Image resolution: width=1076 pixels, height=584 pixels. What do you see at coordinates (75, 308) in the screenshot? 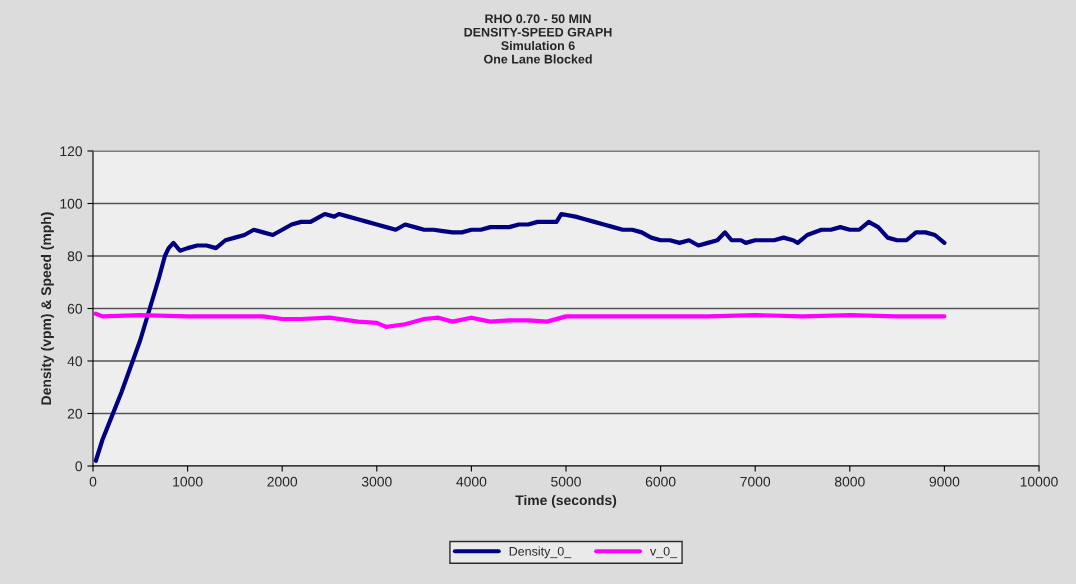
I see `y-tick-label: 60` at bounding box center [75, 308].